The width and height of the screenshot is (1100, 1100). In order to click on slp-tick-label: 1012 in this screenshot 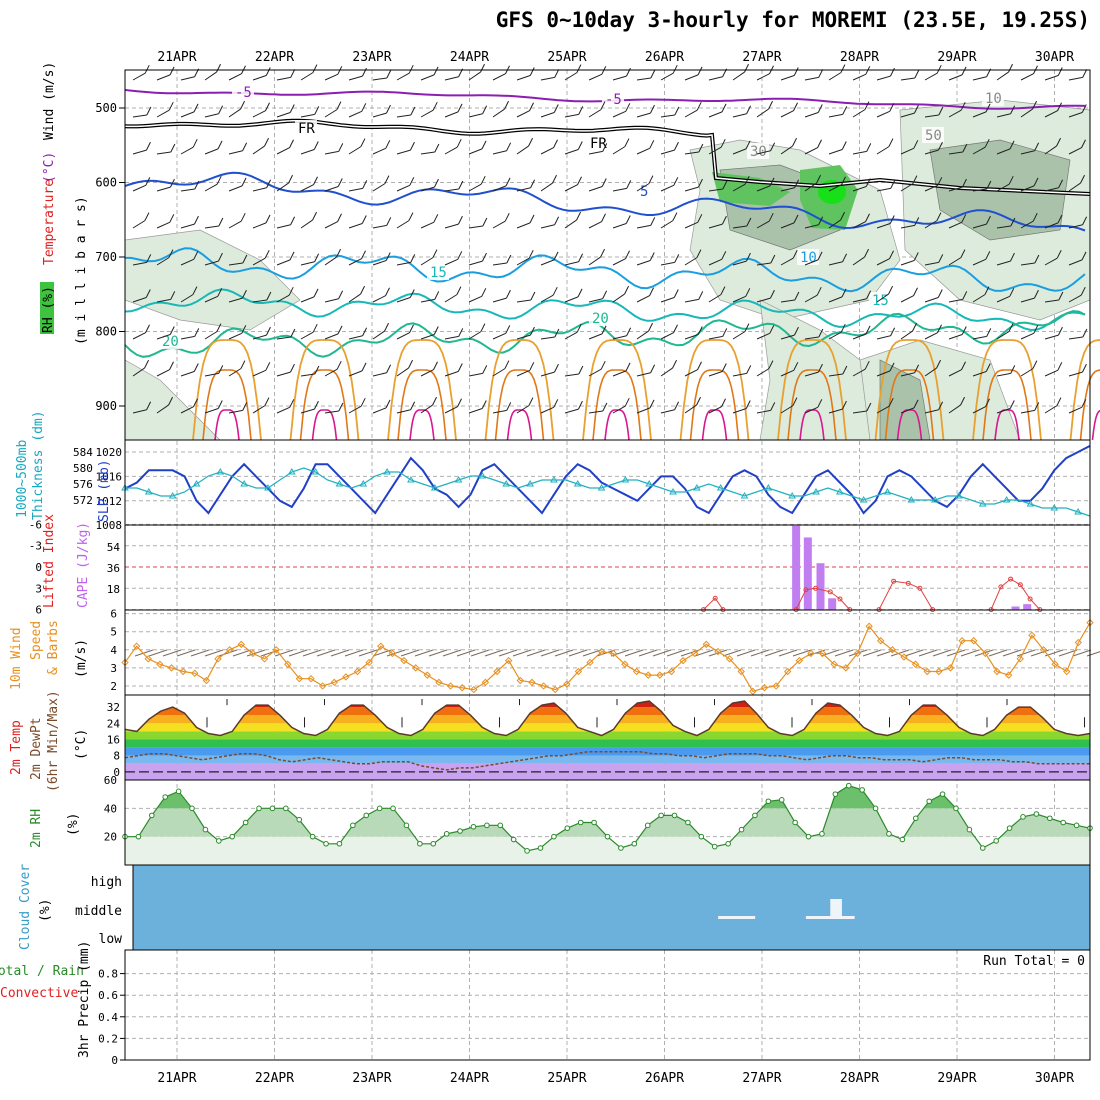, I will do `click(109, 501)`.